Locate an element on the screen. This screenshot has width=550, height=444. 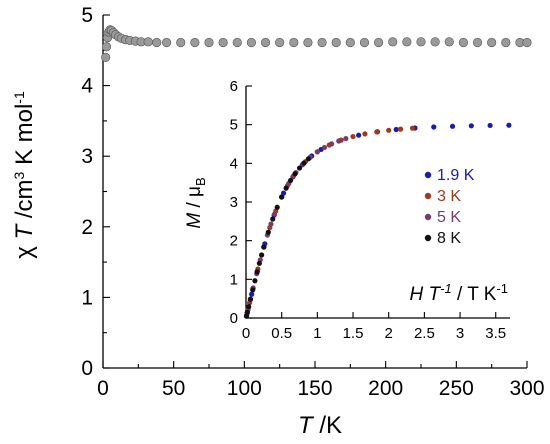
main-y-tick-label: 2 is located at coordinates (87, 227).